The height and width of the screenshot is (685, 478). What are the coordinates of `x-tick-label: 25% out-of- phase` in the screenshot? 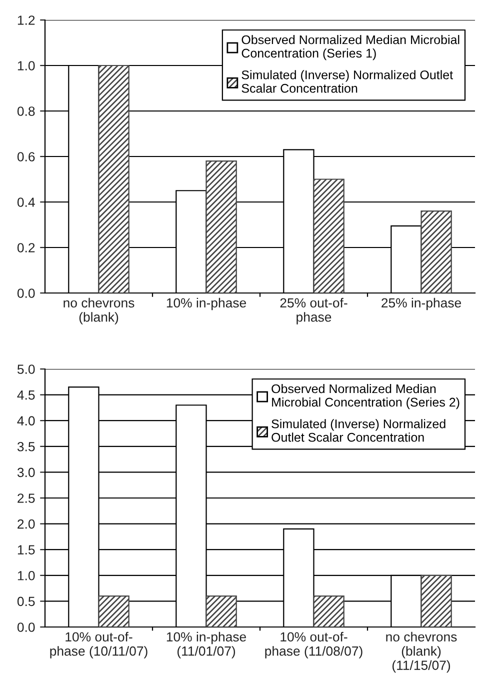 It's located at (314, 311).